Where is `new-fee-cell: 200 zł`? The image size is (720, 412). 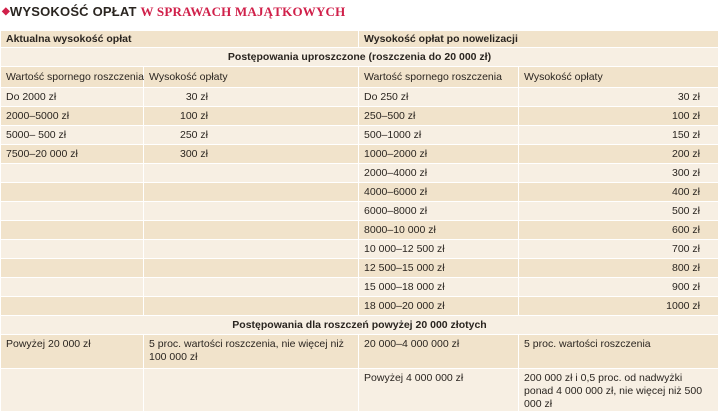 new-fee-cell: 200 zł is located at coordinates (619, 154).